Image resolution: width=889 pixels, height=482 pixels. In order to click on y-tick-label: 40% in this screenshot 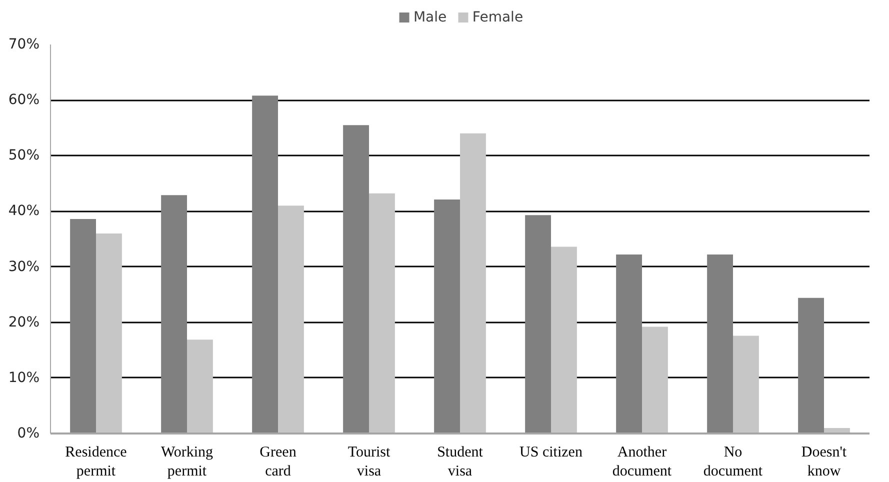, I will do `click(24, 211)`.